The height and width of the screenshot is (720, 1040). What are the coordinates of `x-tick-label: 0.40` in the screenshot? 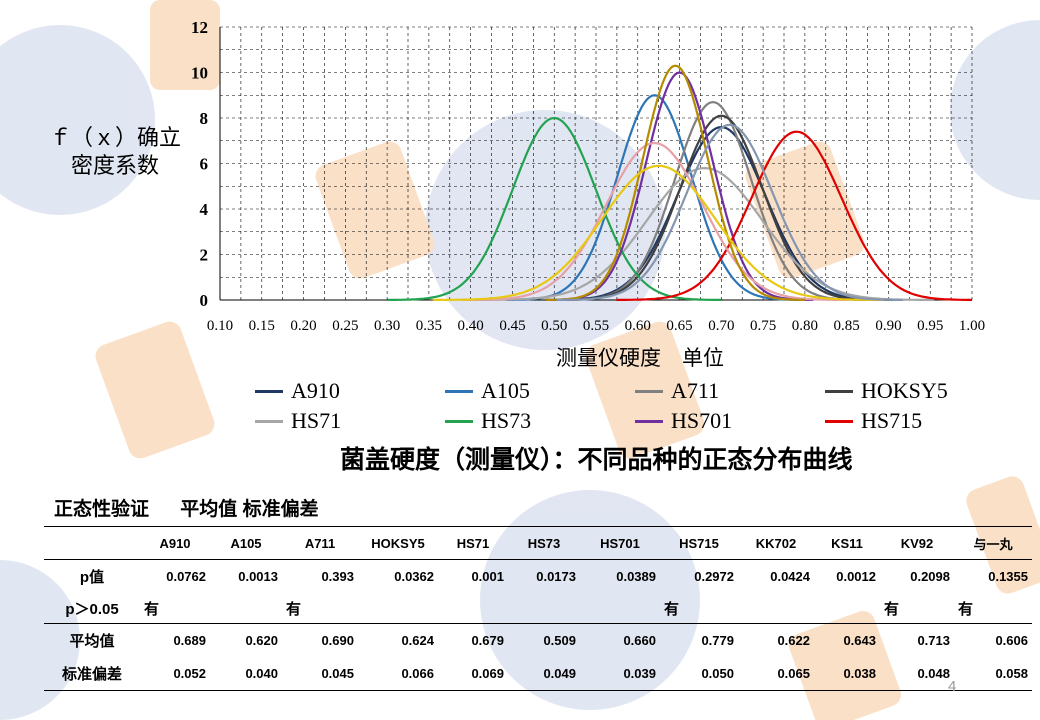 It's located at (471, 326).